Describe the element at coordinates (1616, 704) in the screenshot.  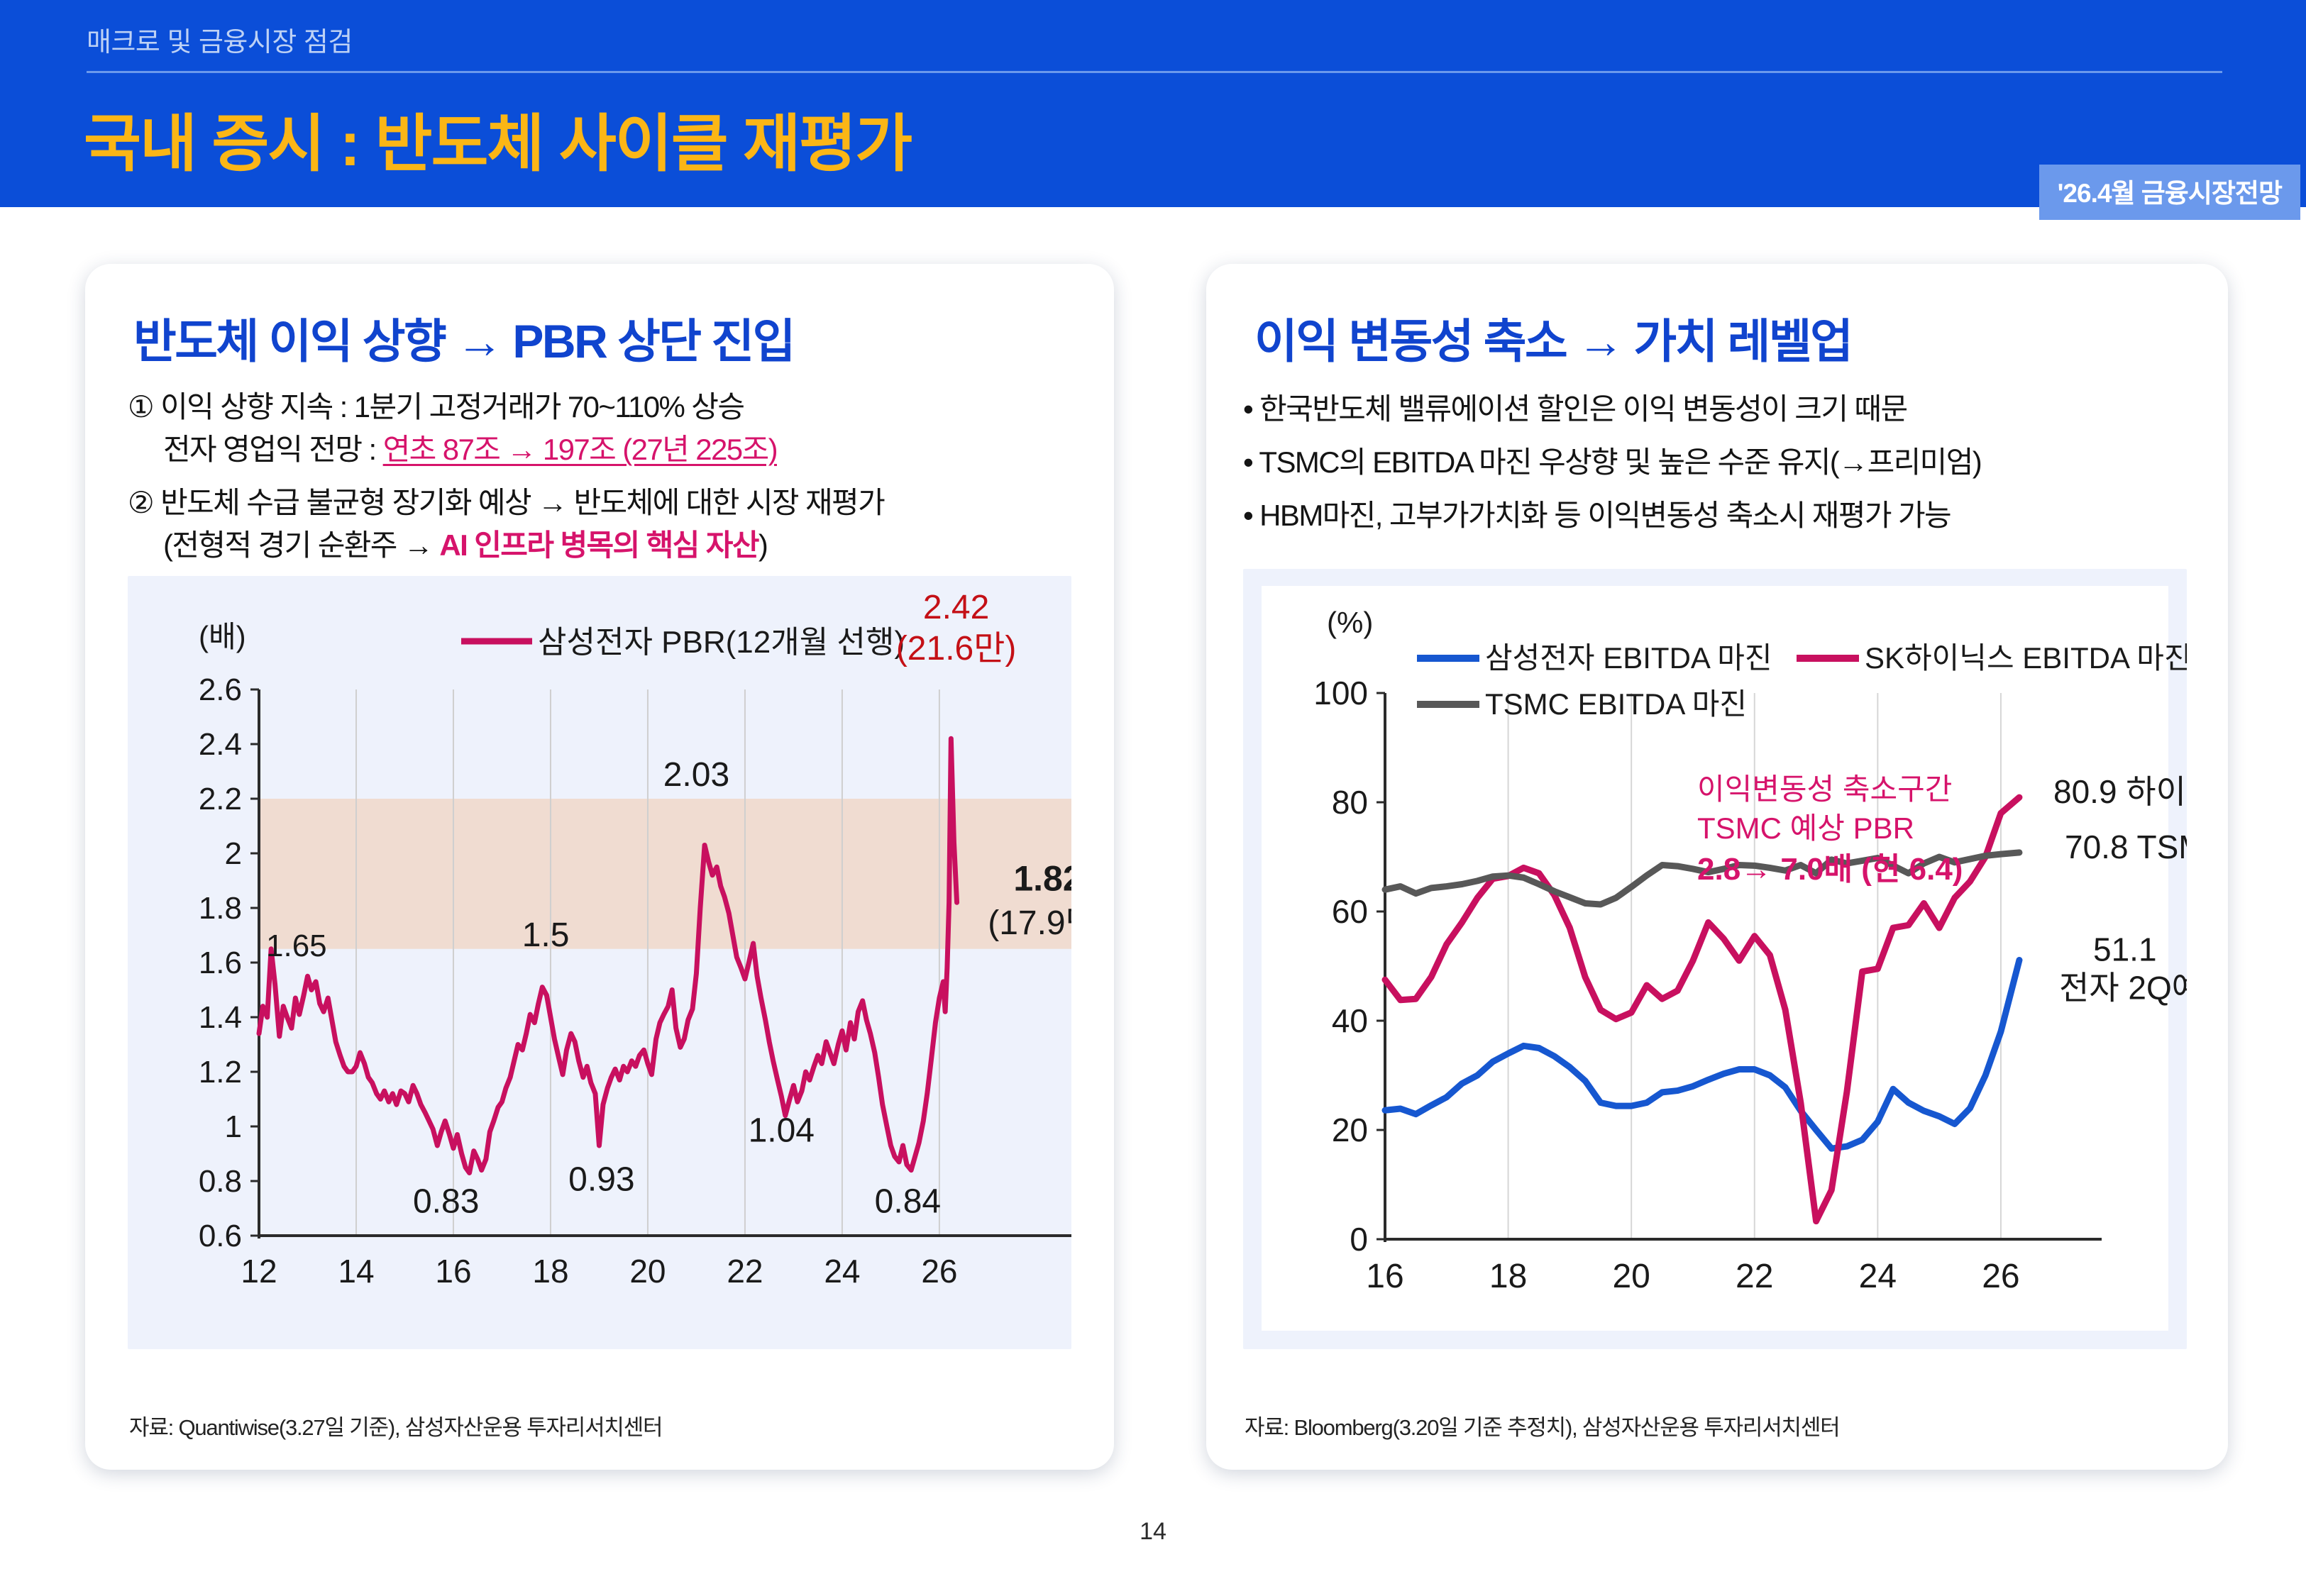
I see `legend-label: TSMC EBITDA 마진` at that location.